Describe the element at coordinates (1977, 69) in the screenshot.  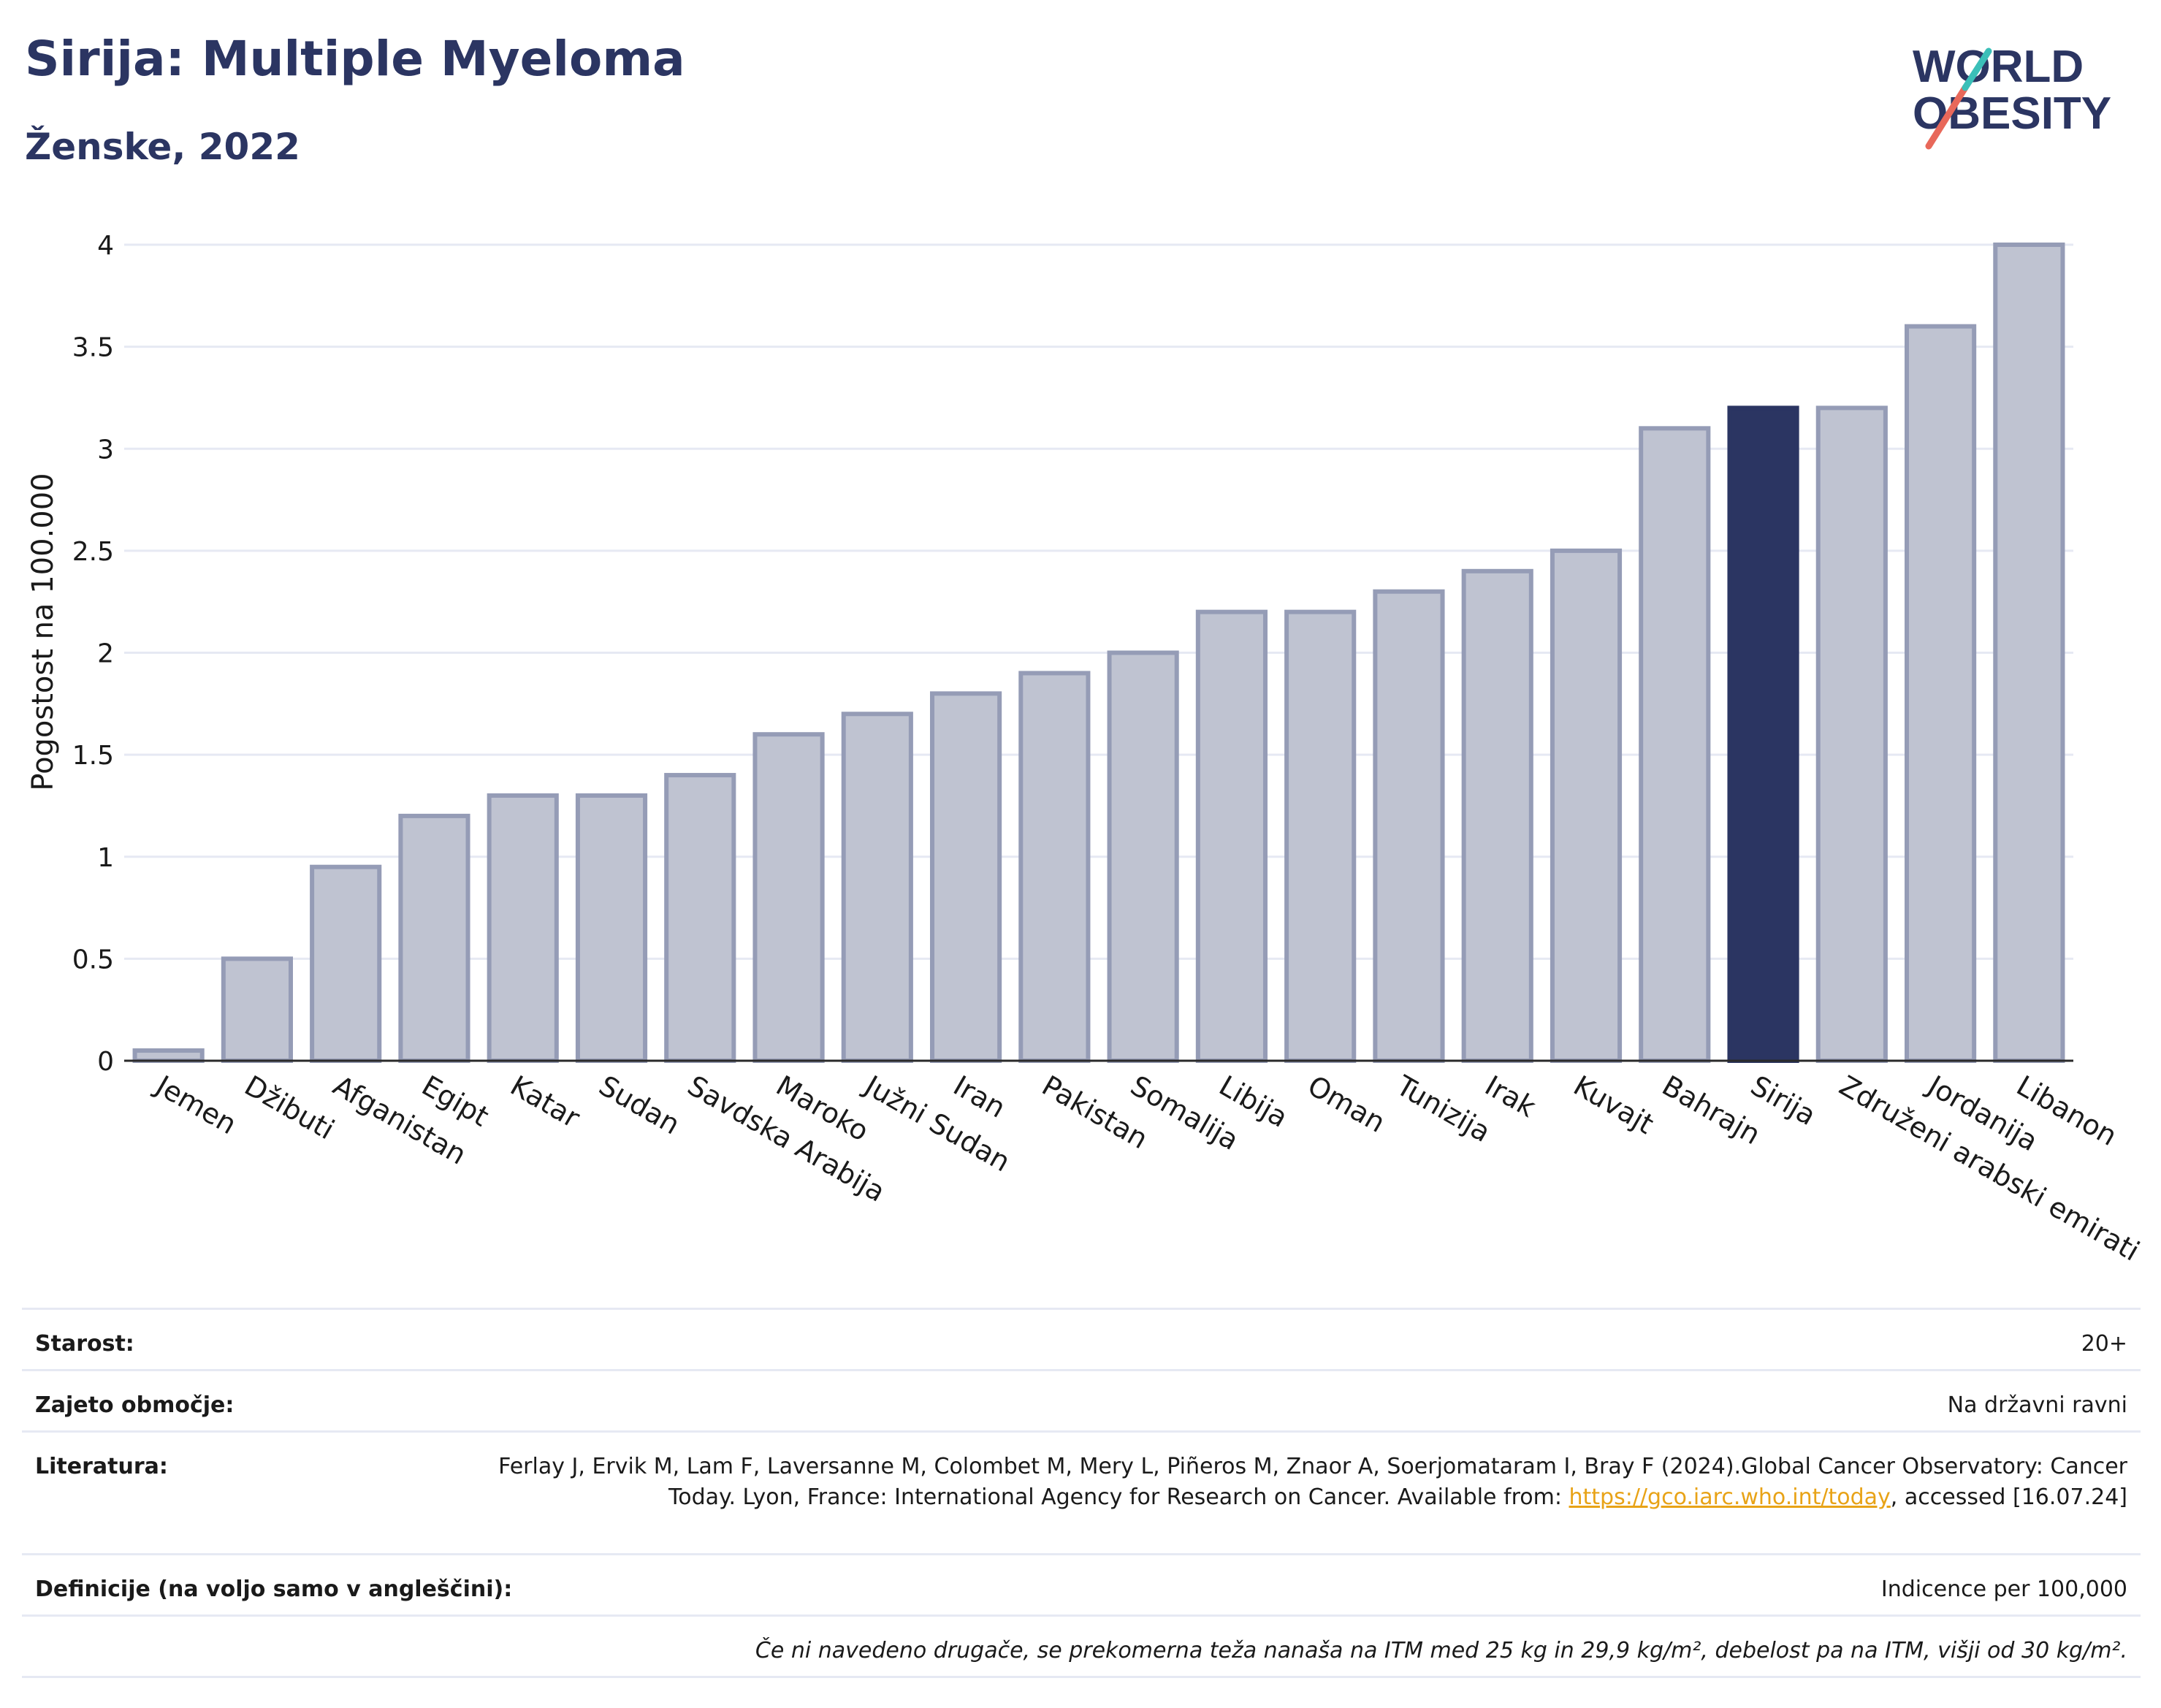
I see `logo-slash-teal` at that location.